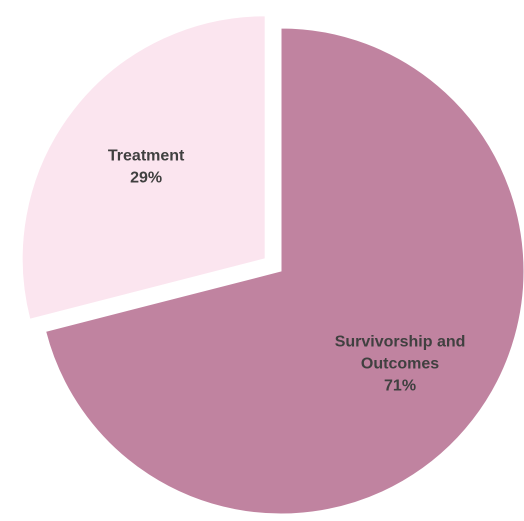  I want to click on slice-label-survivorship-and-outcomes: Survivorship and Outcomes 71%, so click(400, 363).